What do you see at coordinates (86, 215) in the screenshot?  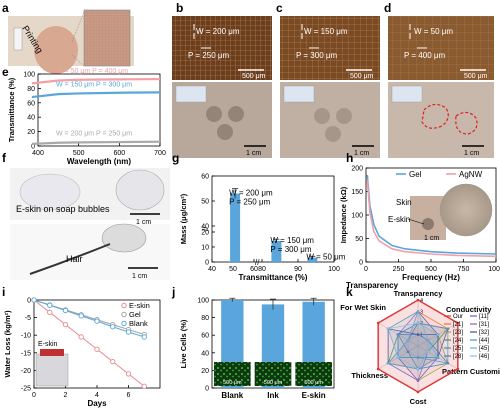 I see `panel-f: f E-skin on soap bubbles 1 cm Hair 1 cm` at bounding box center [86, 215].